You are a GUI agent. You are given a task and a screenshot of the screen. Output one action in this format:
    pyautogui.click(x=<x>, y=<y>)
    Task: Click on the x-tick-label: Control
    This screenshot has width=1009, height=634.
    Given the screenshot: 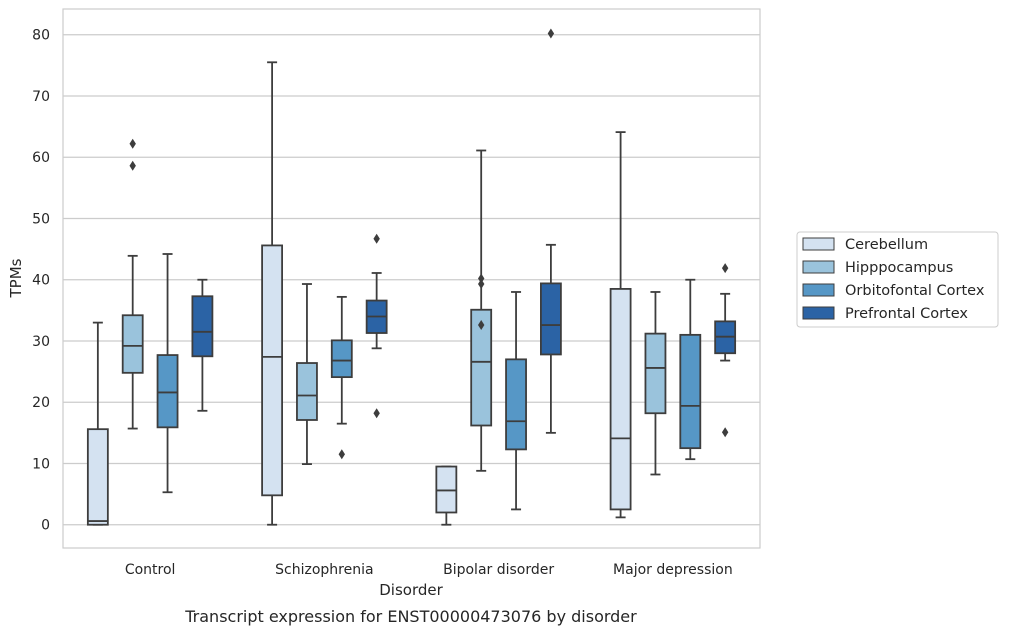 What is the action you would take?
    pyautogui.click(x=150, y=570)
    